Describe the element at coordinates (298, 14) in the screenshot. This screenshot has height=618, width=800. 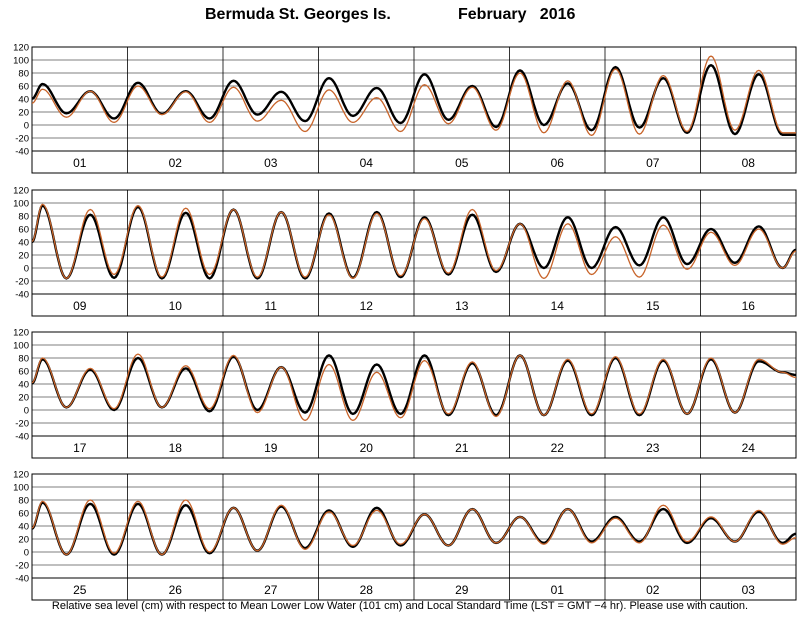
I see `station-title: Bermuda St. Georges Is.` at that location.